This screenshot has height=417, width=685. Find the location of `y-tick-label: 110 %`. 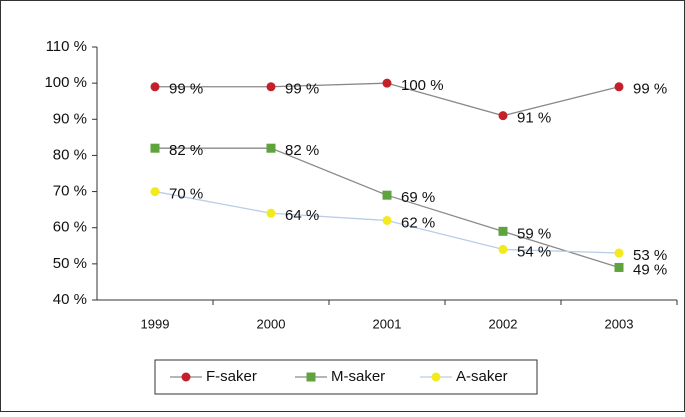

y-tick-label: 110 % is located at coordinates (66, 46).